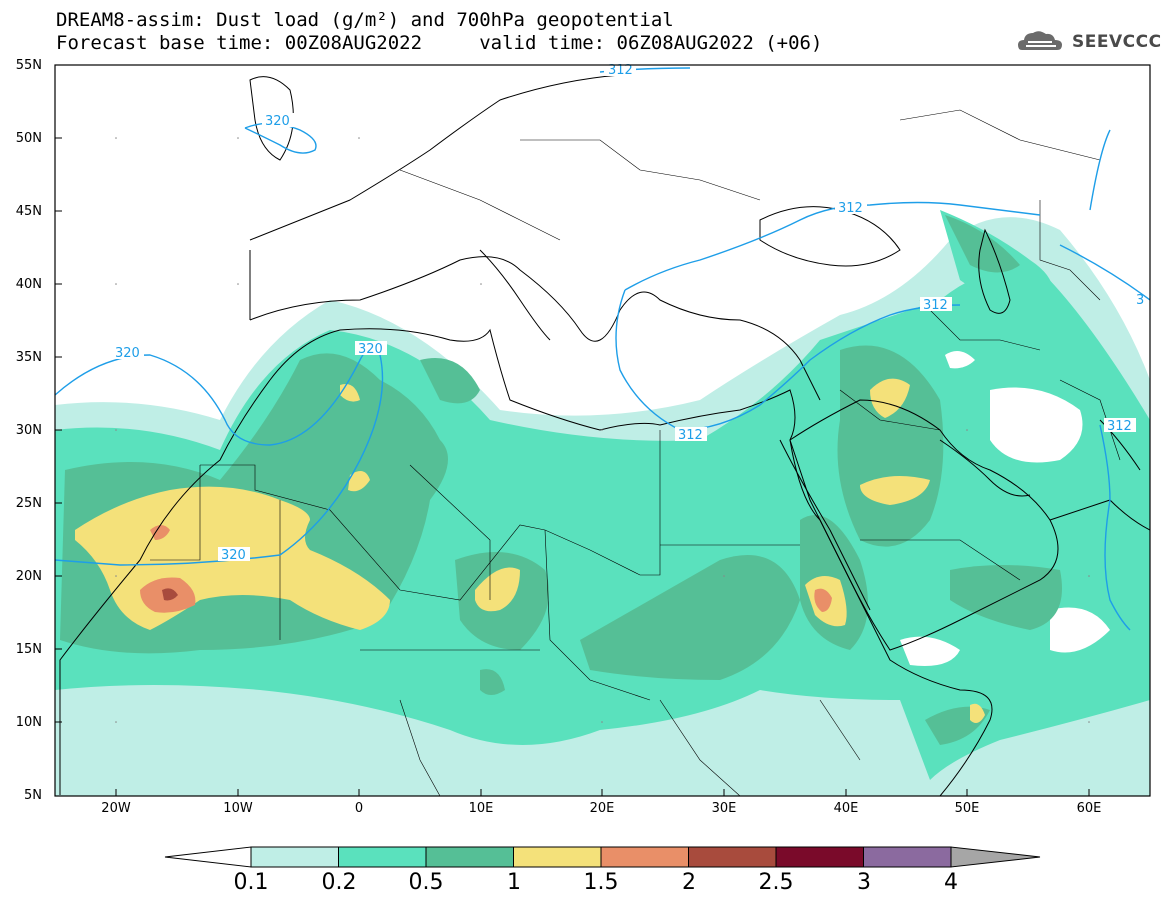 The width and height of the screenshot is (1165, 907). Describe the element at coordinates (28, 649) in the screenshot. I see `lat-label-15n: 15N` at that location.